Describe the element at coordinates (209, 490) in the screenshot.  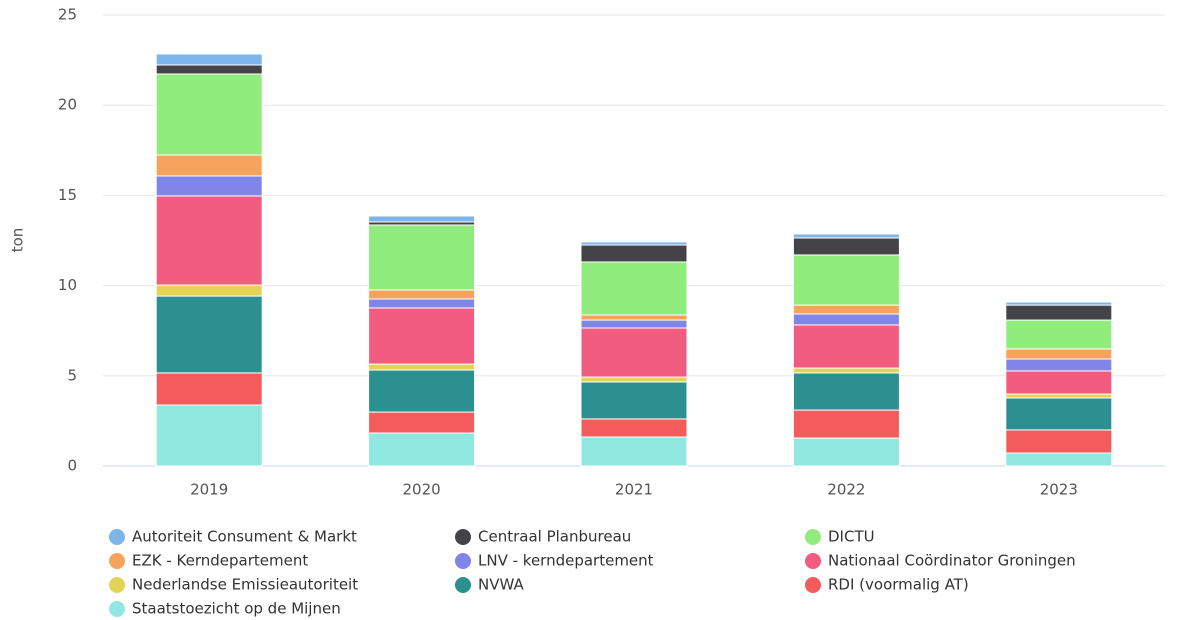
I see `x-tick-label: 2019` at that location.